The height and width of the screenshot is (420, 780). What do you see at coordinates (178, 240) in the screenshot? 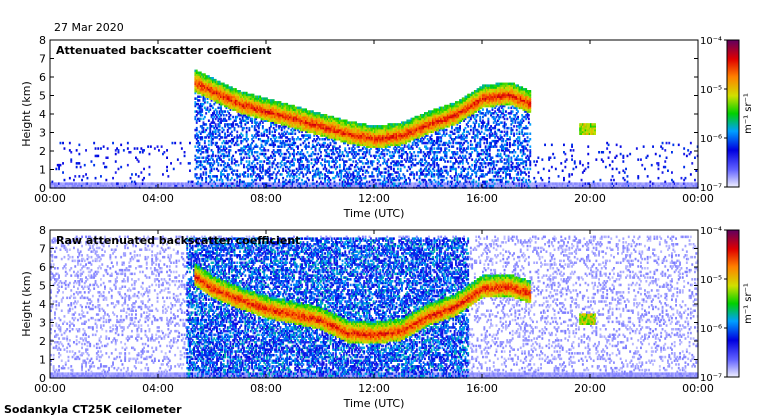
I see `chart-title: Raw attenuated backscatter coefficient` at bounding box center [178, 240].